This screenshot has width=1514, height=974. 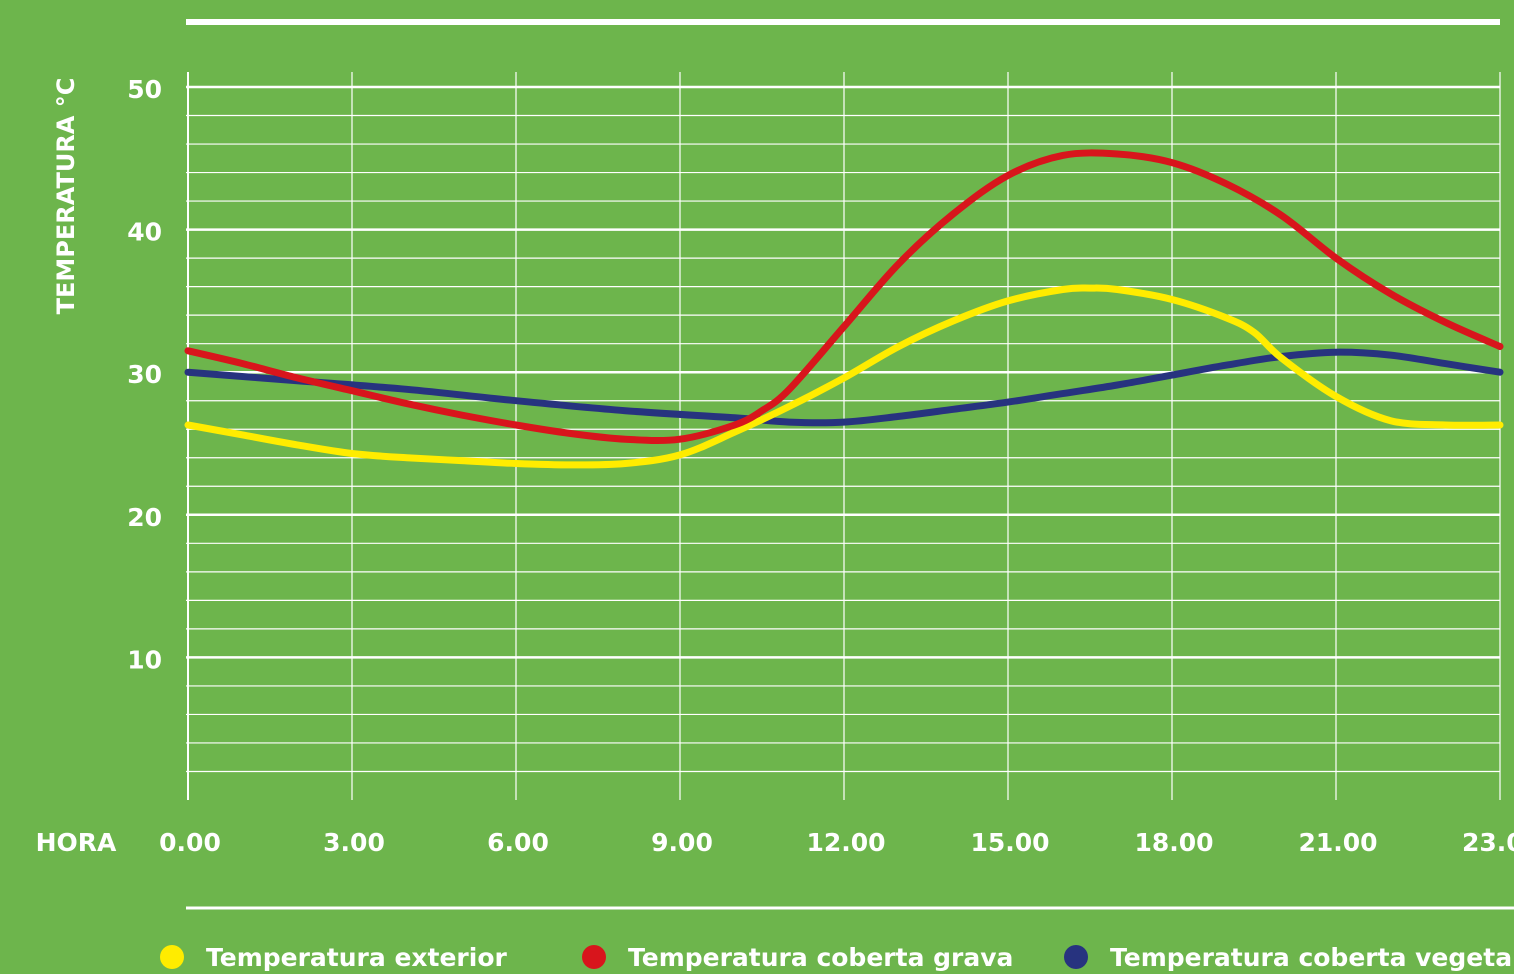 What do you see at coordinates (1173, 842) in the screenshot?
I see `x-tick-label: 18.00` at bounding box center [1173, 842].